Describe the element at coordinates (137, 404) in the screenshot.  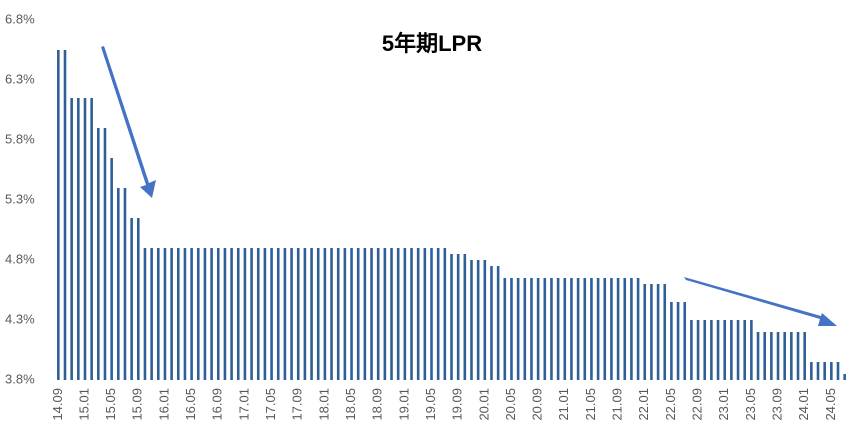
I see `x-tick-label: 15.09` at that location.